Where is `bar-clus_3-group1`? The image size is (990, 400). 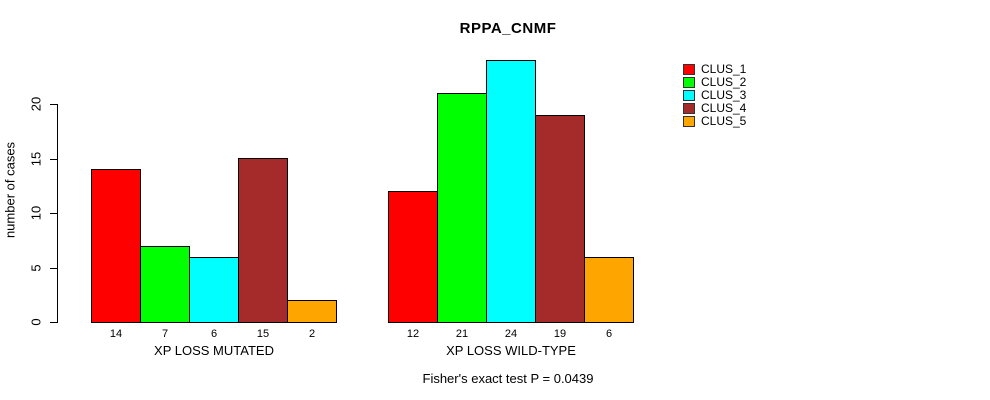
bar-clus_3-group1 is located at coordinates (214, 290).